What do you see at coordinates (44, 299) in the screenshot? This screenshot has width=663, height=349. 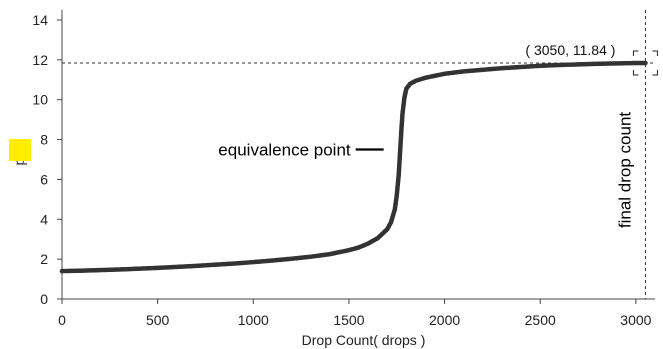 I see `y-tick-label: 0` at bounding box center [44, 299].